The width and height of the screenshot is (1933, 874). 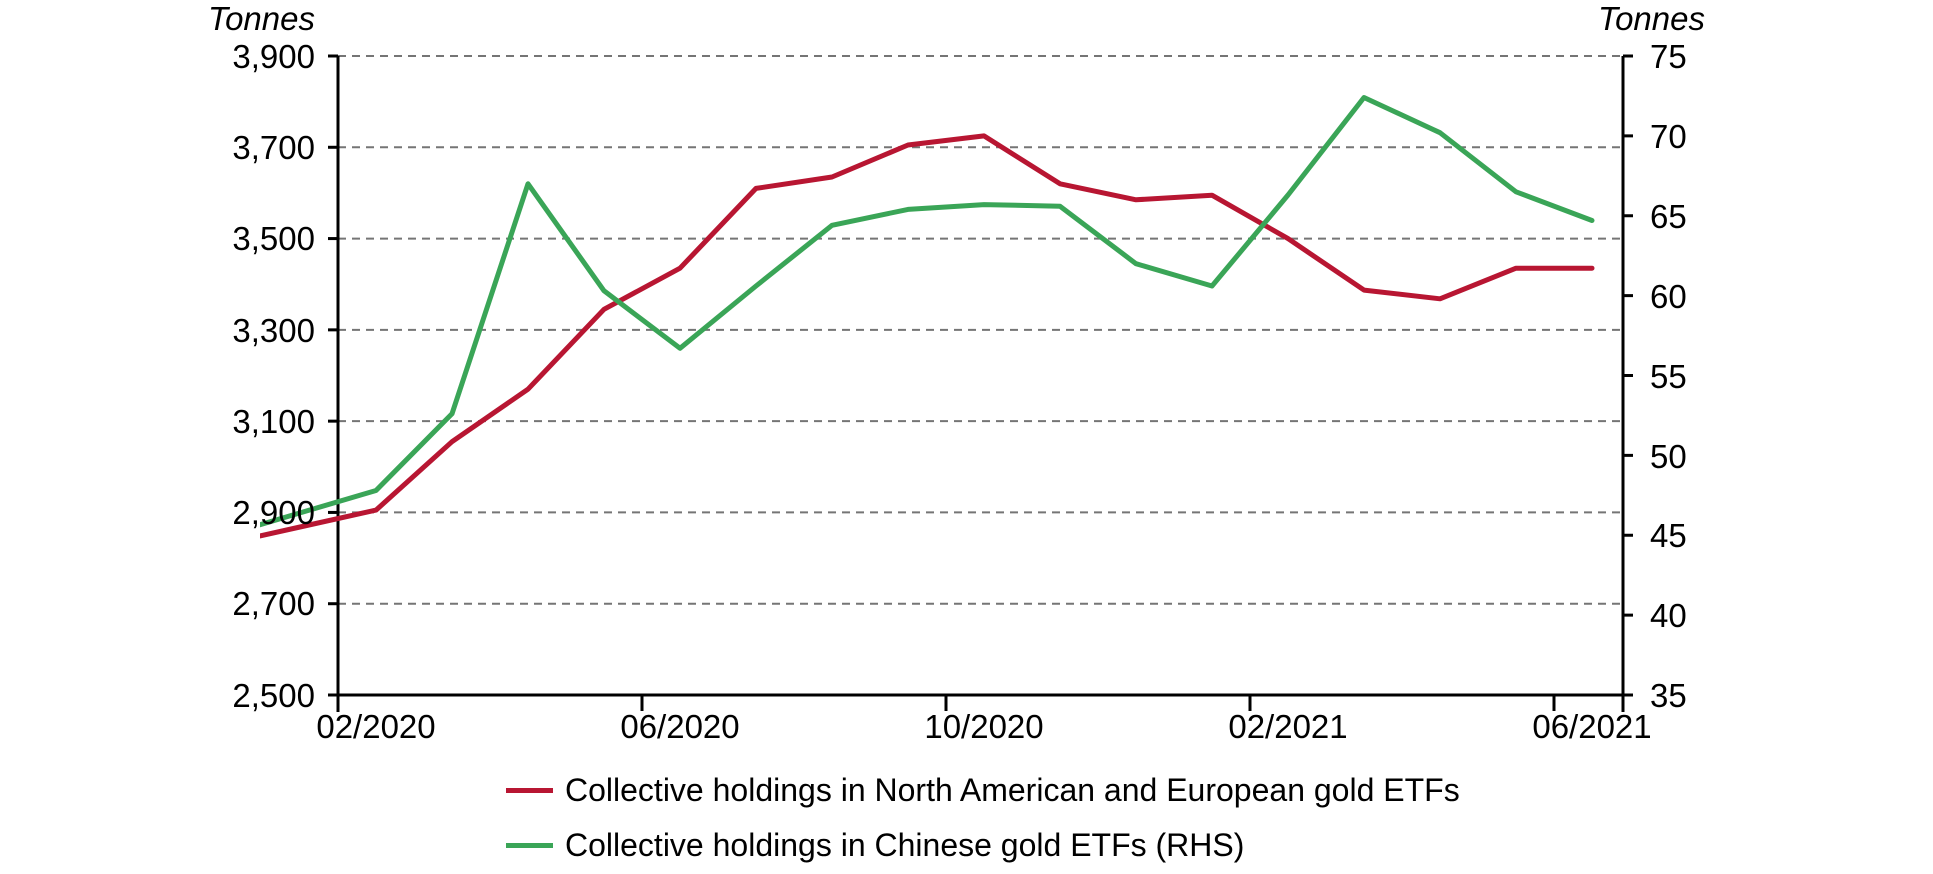 What do you see at coordinates (1668, 56) in the screenshot?
I see `right-axis-tick-label: 75` at bounding box center [1668, 56].